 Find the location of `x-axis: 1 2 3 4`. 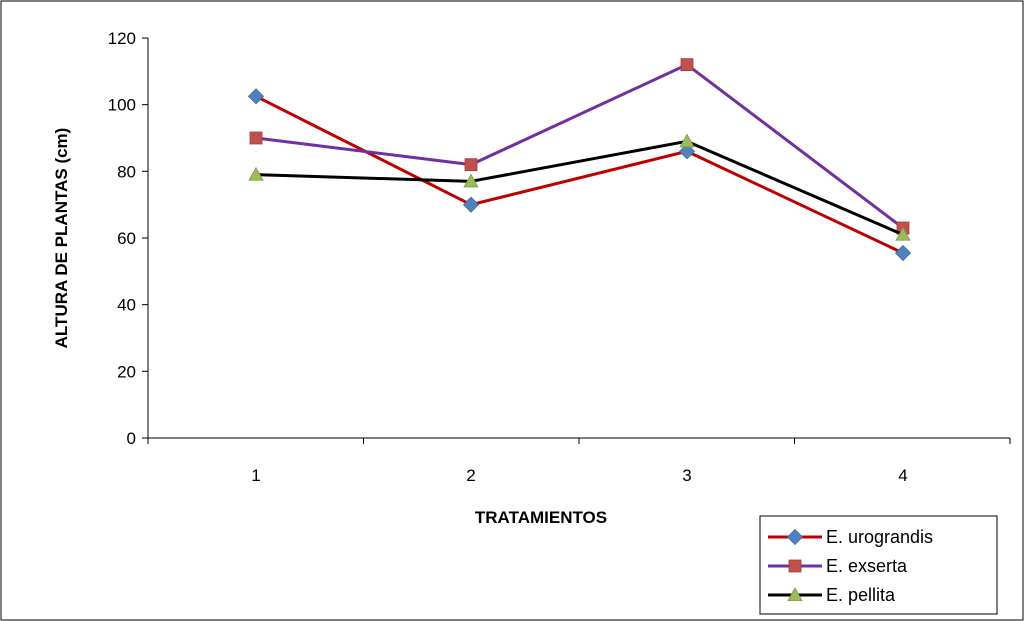

x-axis: 1 2 3 4 is located at coordinates (579, 461).